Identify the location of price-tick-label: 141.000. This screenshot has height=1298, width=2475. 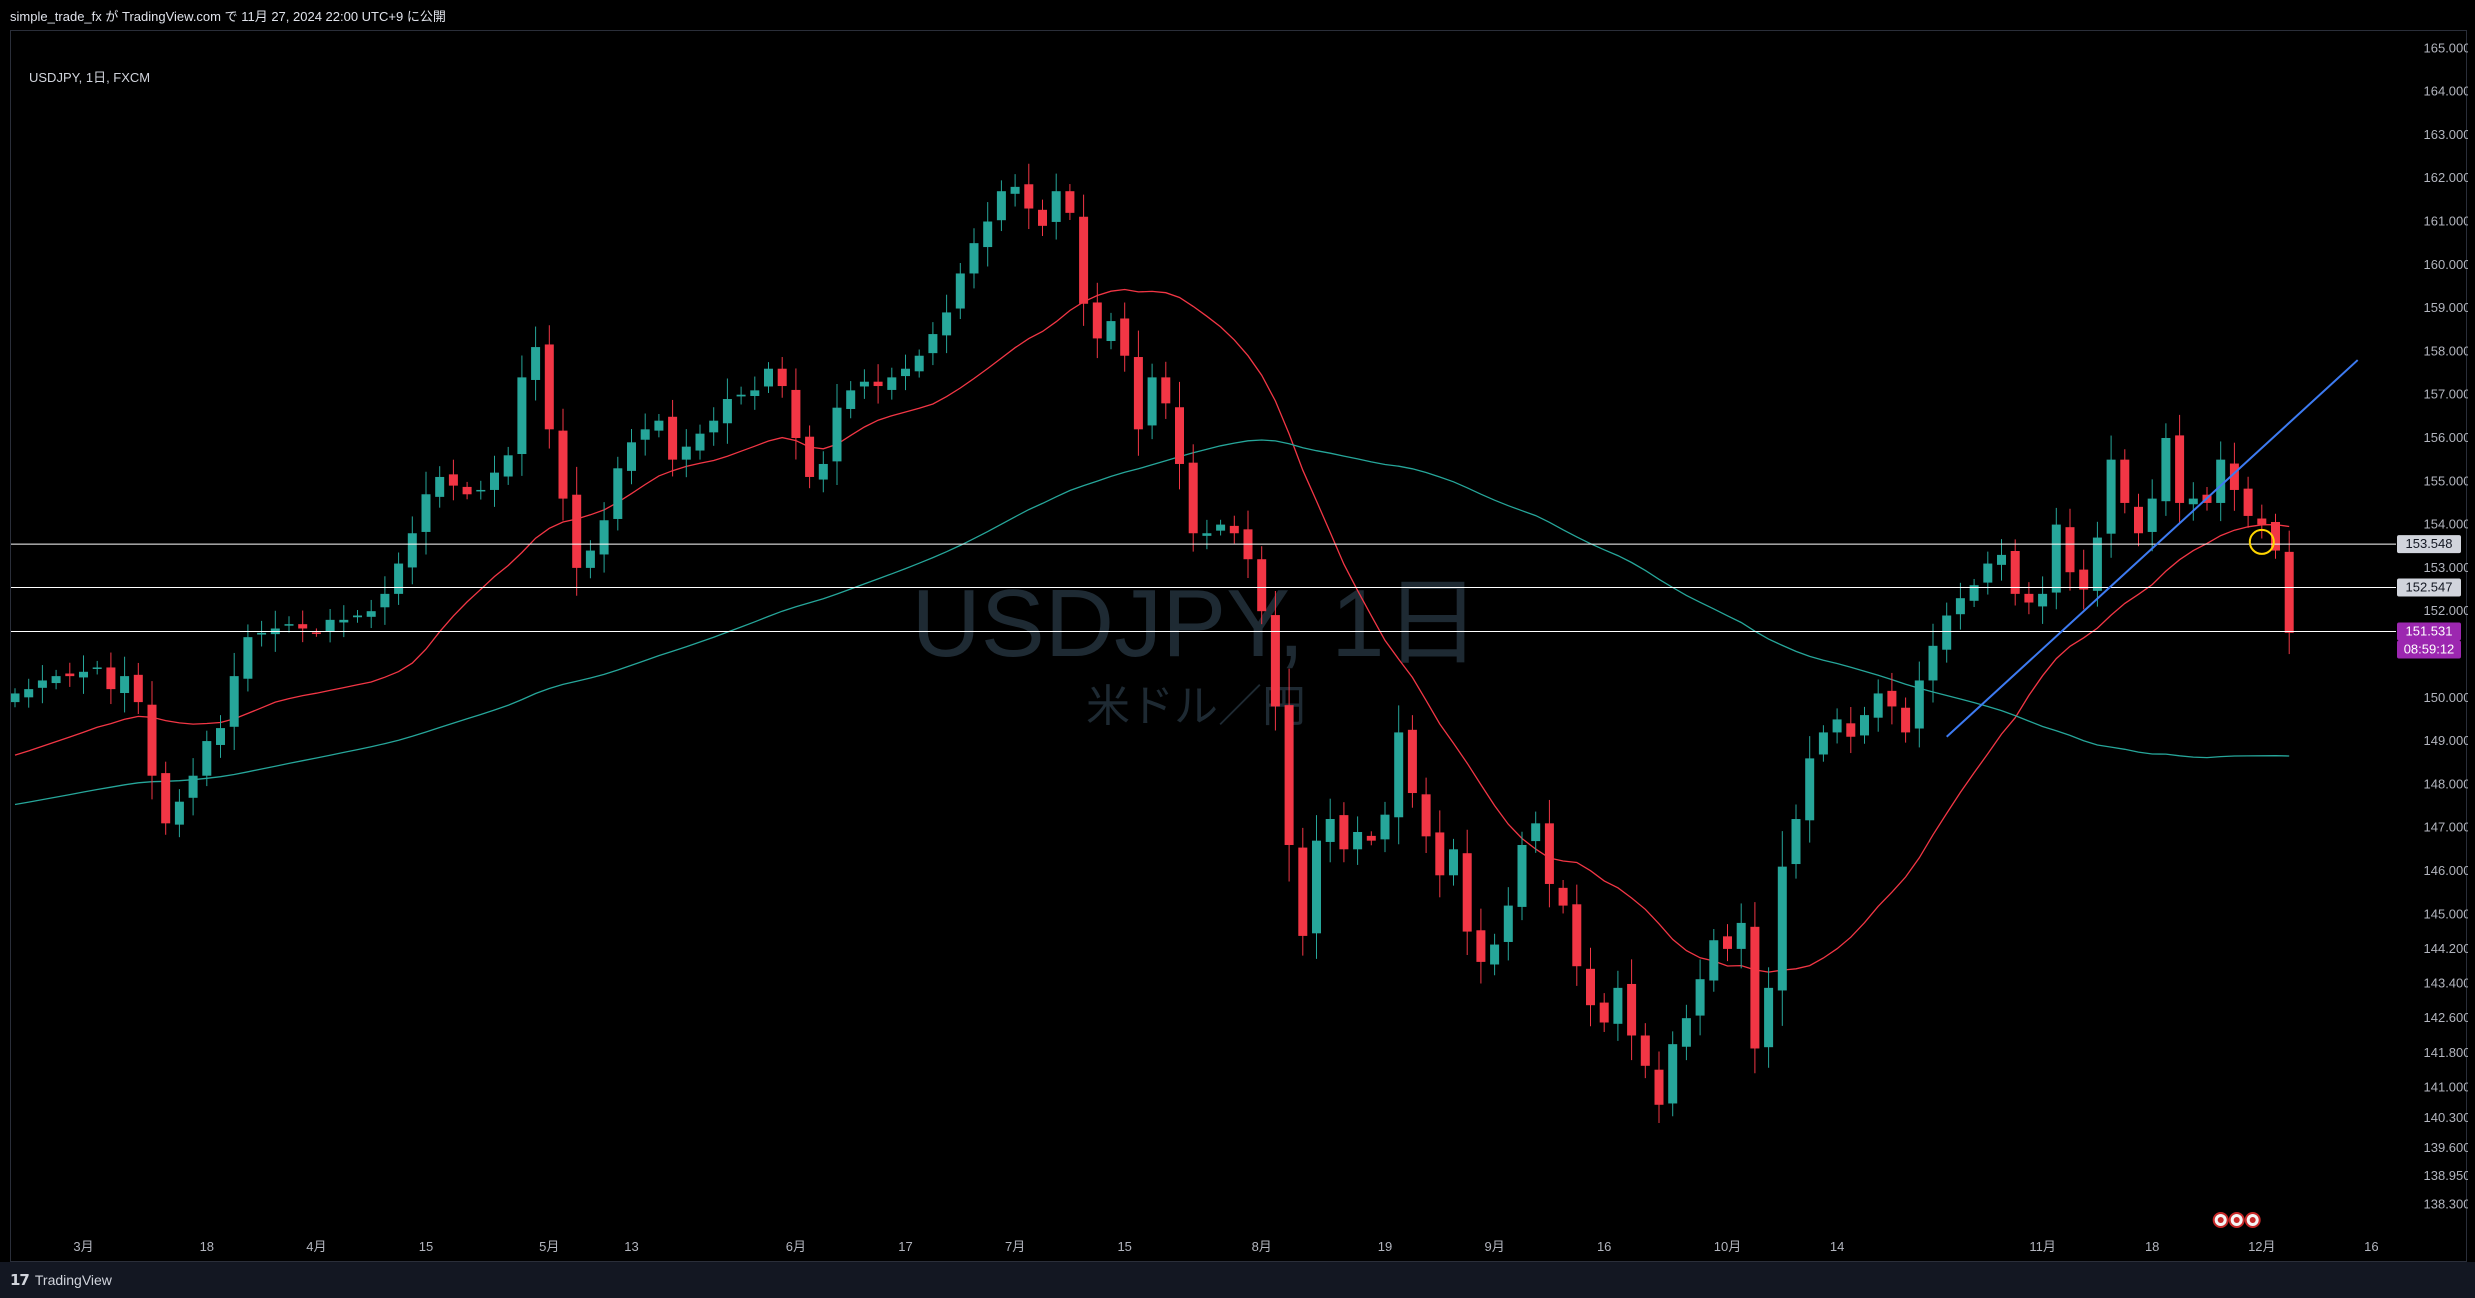
(2446, 1086).